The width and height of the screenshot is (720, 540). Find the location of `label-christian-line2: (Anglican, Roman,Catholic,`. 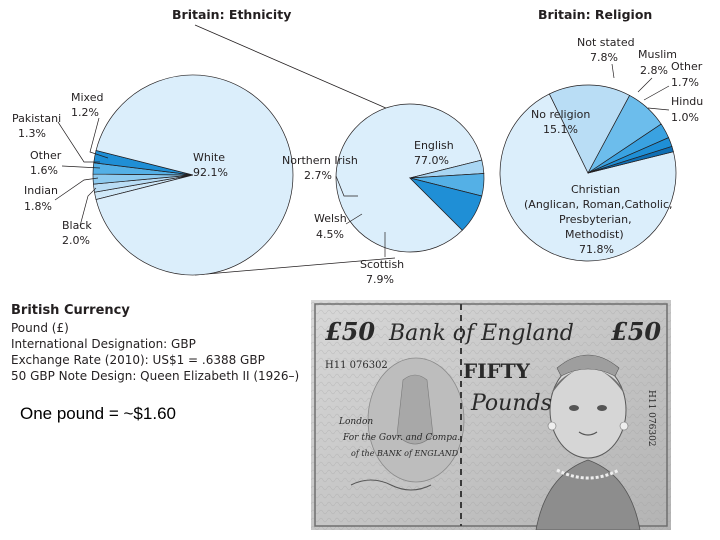

label-christian-line2: (Anglican, Roman,Catholic, is located at coordinates (598, 204).